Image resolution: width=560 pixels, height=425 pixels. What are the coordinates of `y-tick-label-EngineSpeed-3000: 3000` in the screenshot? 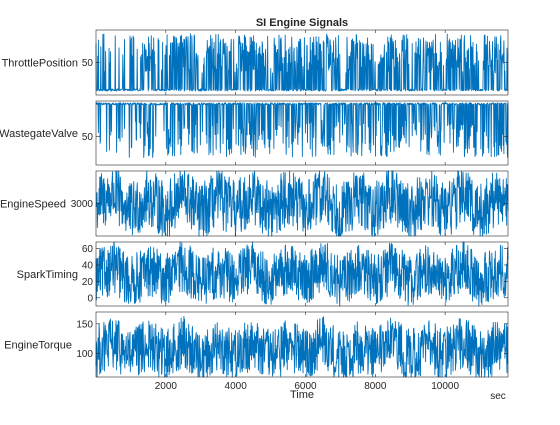 It's located at (82, 204).